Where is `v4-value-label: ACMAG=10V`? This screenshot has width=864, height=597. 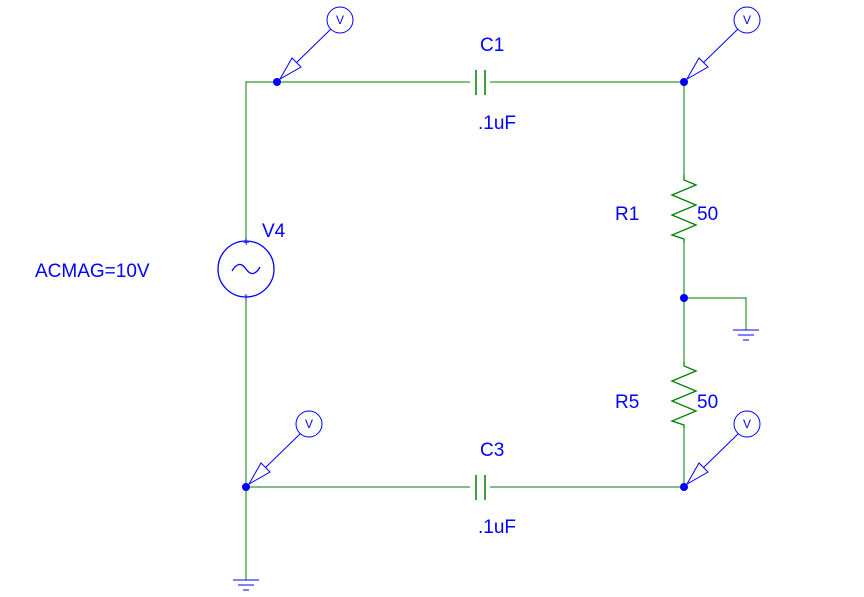
v4-value-label: ACMAG=10V is located at coordinates (92, 271).